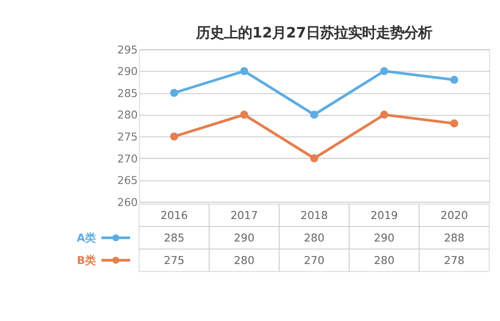  Describe the element at coordinates (314, 215) in the screenshot. I see `x-tick-label: 2018` at that location.